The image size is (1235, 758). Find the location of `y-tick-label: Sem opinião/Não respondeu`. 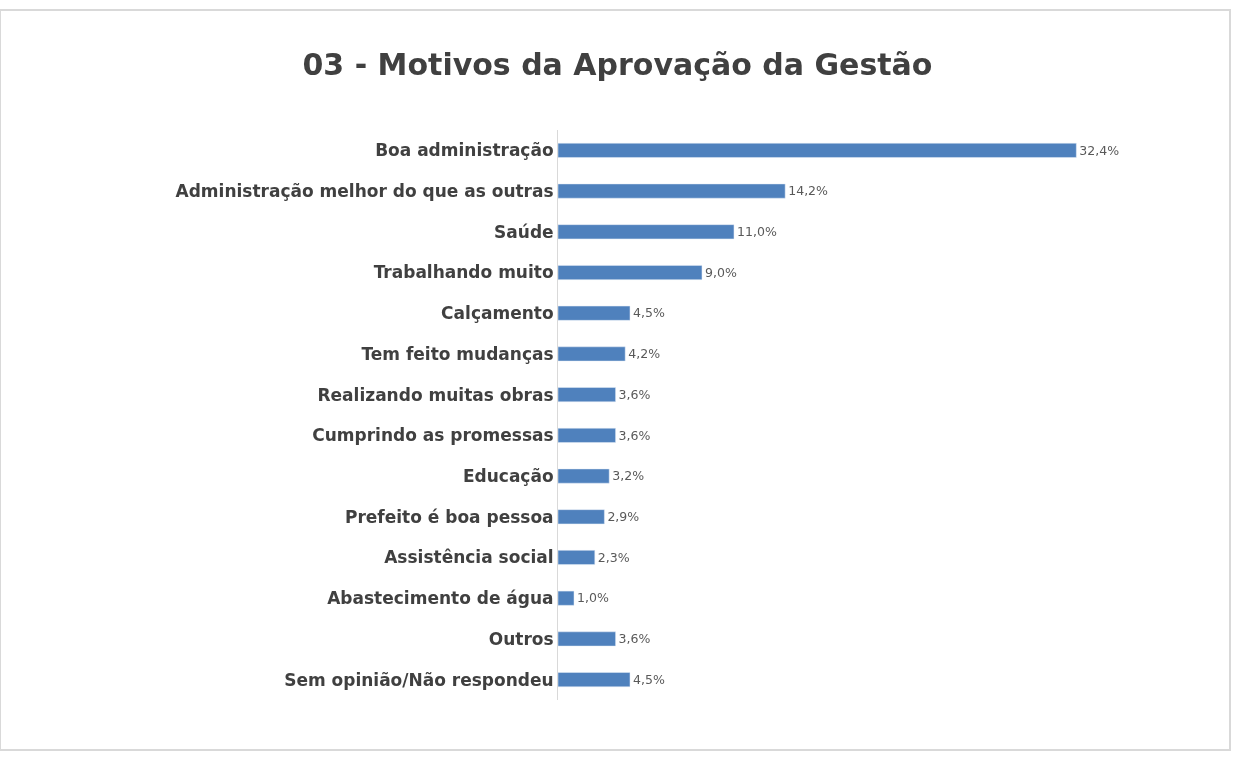

y-tick-label: Sem opinião/Não respondeu is located at coordinates (419, 679).